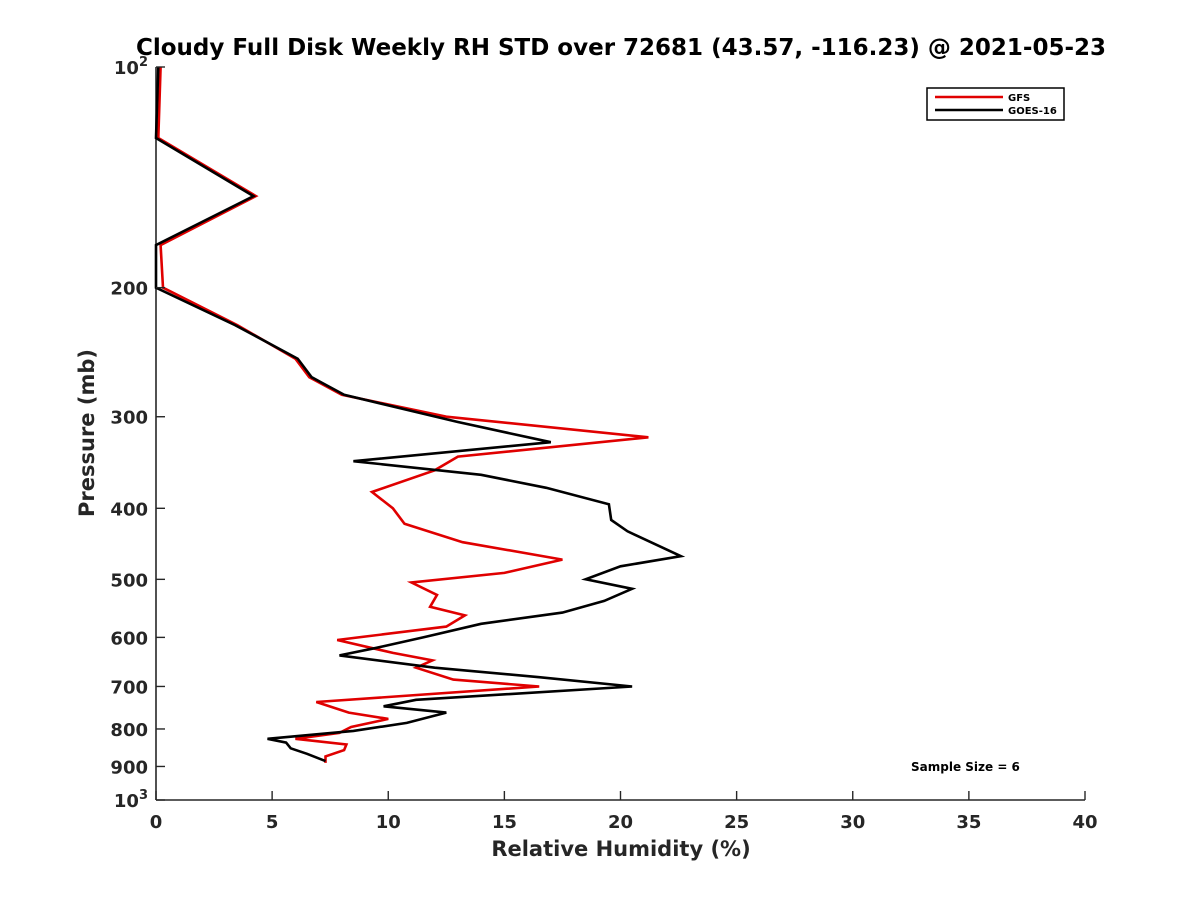  I want to click on legend-box, so click(995, 104).